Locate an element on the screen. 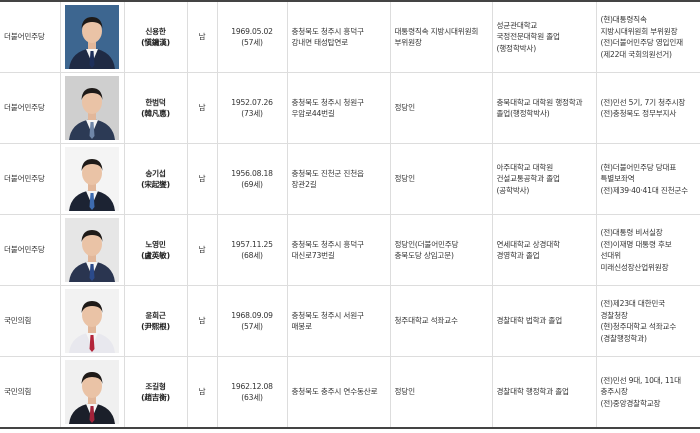 The height and width of the screenshot is (433, 700). education: 경찰대학 행정학과 졸업 is located at coordinates (544, 392).